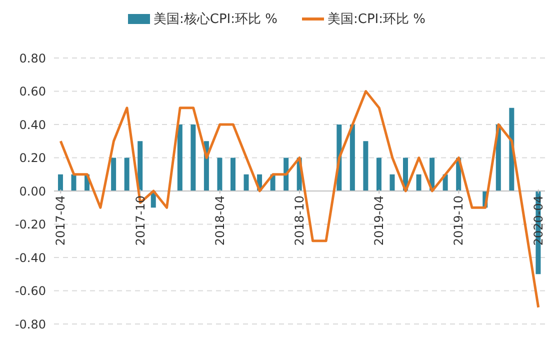 This screenshot has height=342, width=550. What do you see at coordinates (61, 221) in the screenshot?
I see `x-tick-label: 2017-04` at bounding box center [61, 221].